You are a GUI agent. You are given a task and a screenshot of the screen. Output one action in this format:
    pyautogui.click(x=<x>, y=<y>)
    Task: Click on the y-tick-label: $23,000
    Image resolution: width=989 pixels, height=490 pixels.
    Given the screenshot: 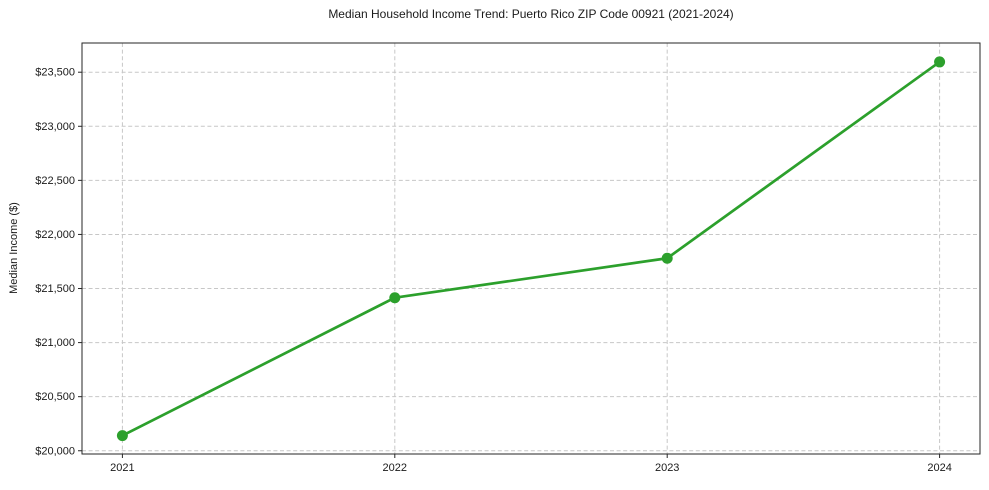 What is the action you would take?
    pyautogui.click(x=55, y=127)
    